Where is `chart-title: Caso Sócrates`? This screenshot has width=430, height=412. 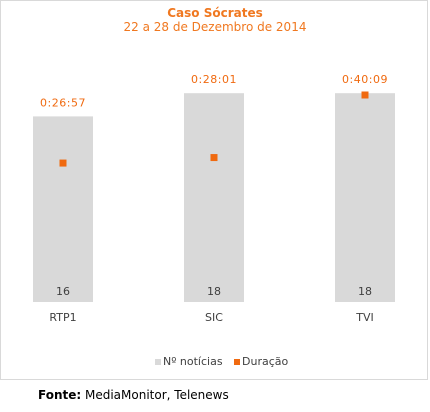 chart-title: Caso Sócrates is located at coordinates (215, 13).